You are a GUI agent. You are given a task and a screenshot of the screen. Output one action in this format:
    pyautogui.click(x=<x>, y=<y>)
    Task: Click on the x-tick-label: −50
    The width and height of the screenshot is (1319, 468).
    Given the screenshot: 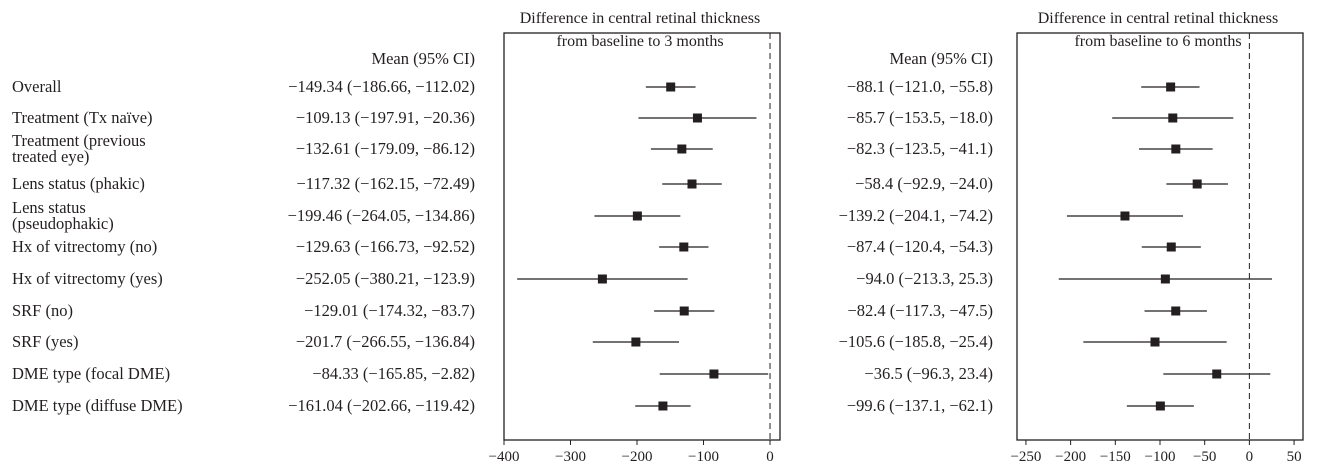 What is the action you would take?
    pyautogui.click(x=1204, y=457)
    